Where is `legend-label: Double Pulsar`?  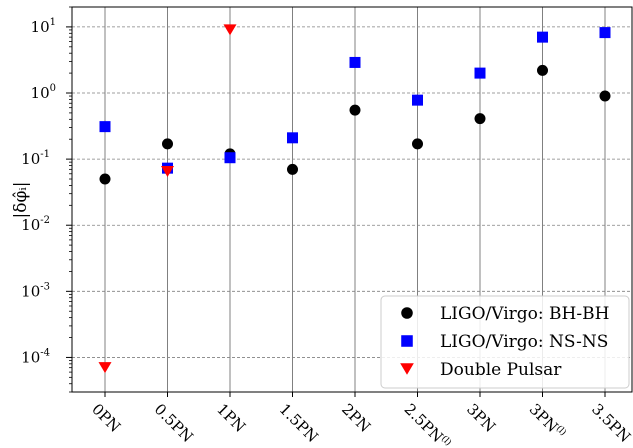
legend-label: Double Pulsar is located at coordinates (501, 370).